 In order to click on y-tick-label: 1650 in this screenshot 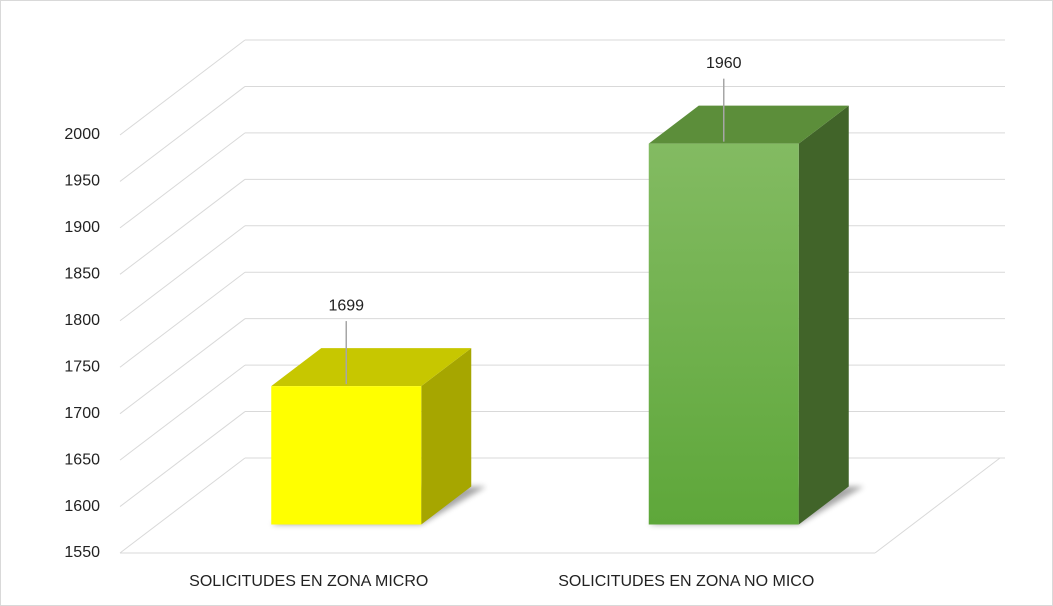, I will do `click(82, 459)`.